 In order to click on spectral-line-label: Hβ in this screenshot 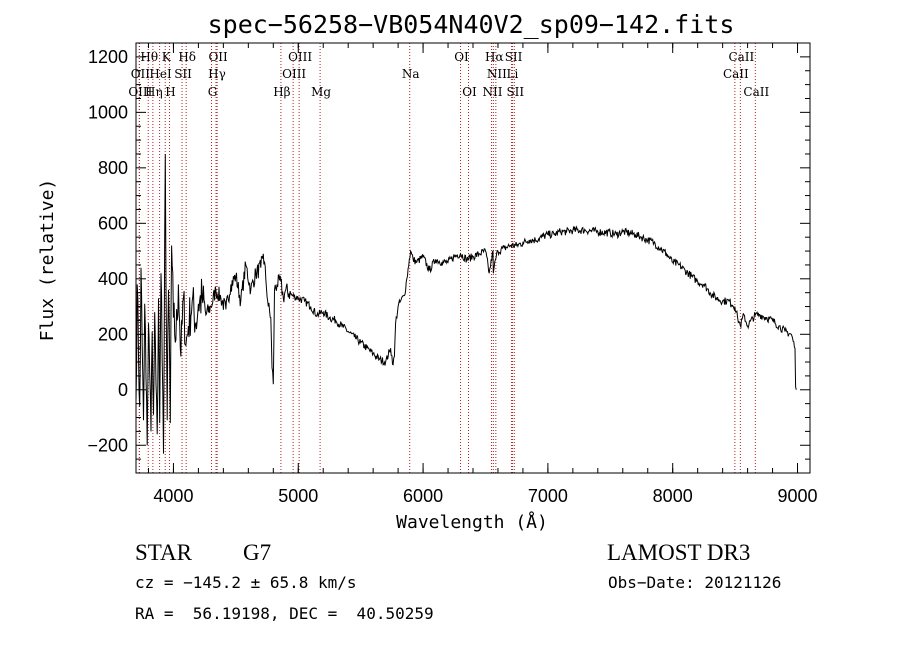, I will do `click(281, 92)`.